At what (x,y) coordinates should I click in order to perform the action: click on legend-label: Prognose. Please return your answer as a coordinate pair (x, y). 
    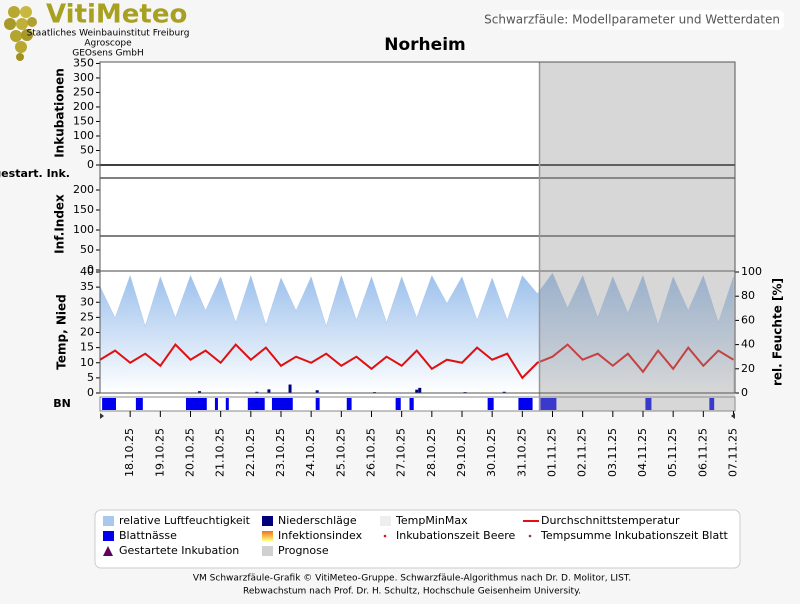
    Looking at the image, I should click on (303, 550).